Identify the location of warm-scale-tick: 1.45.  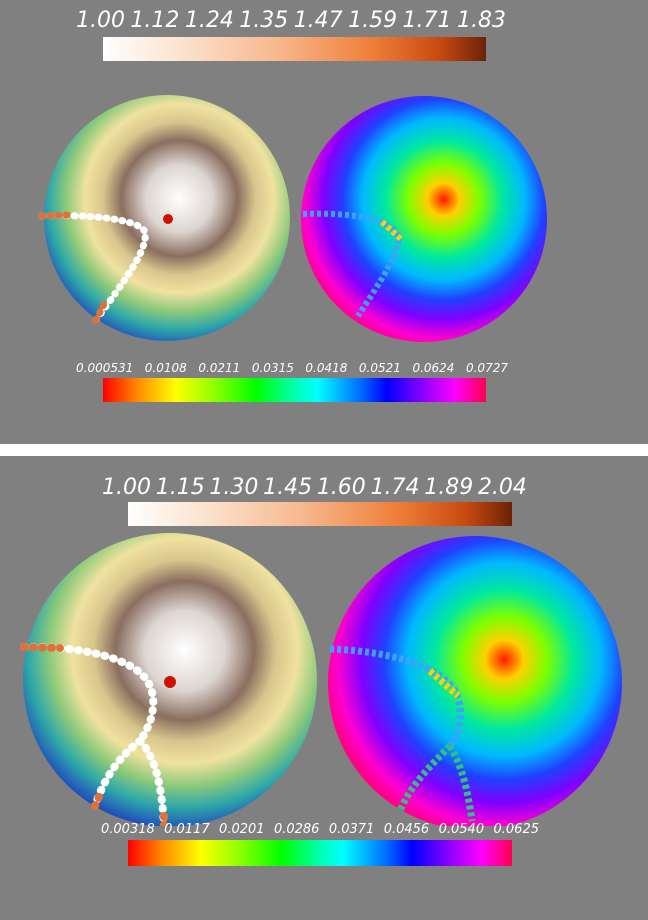
(288, 487).